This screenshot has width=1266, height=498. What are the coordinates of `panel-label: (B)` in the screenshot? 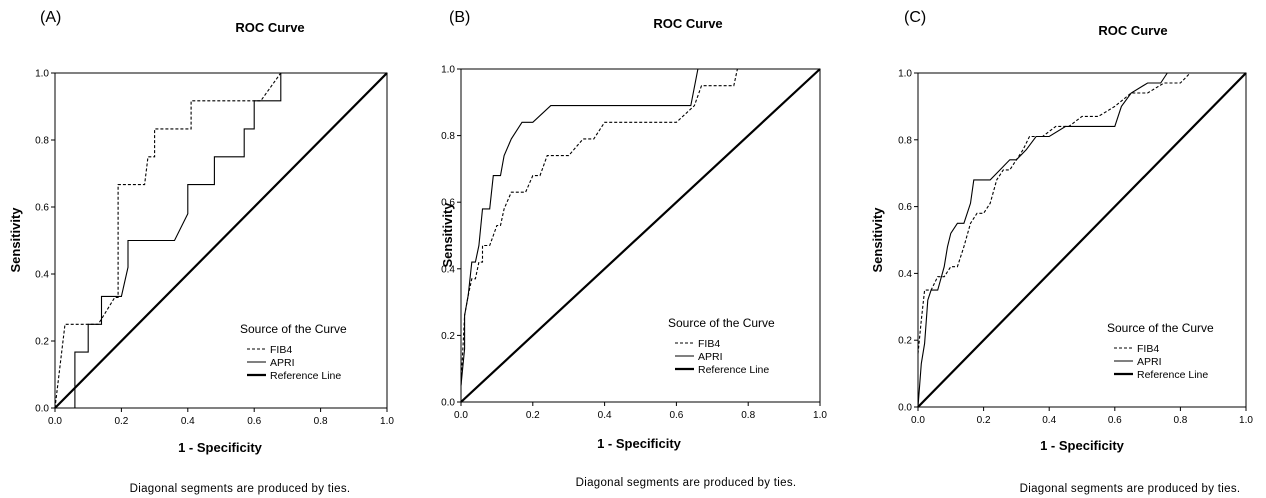 It's located at (459, 17).